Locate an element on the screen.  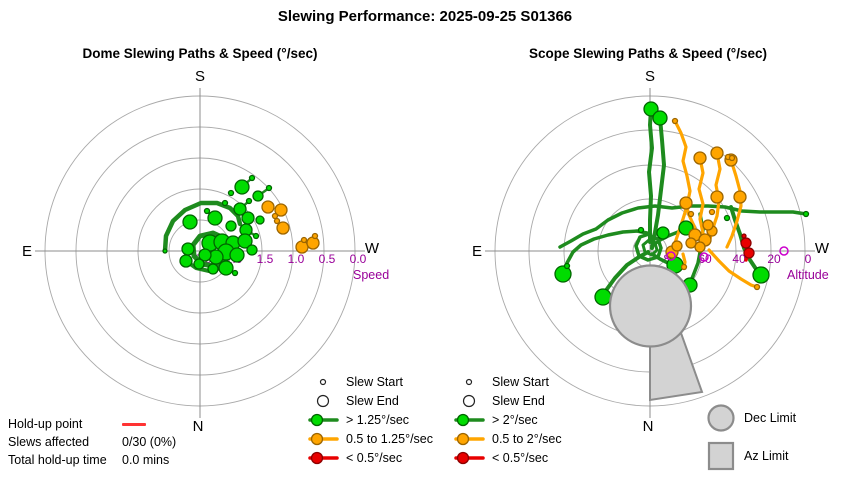
slews-affected-row: Slews affected 0/30 (0%) is located at coordinates (92, 442).